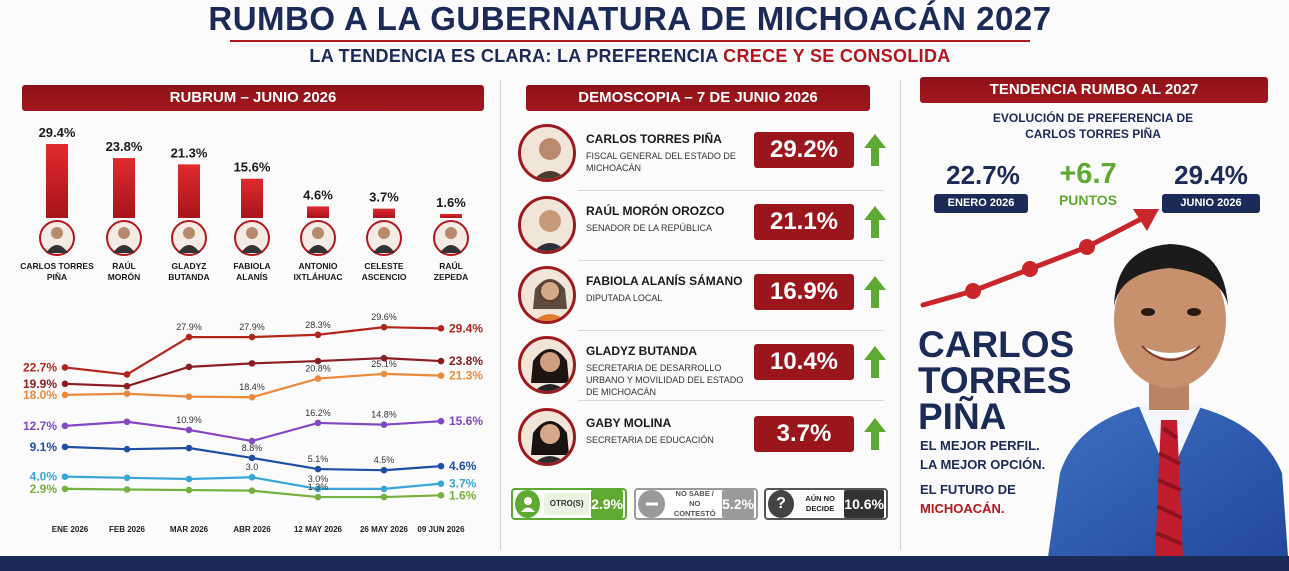 The height and width of the screenshot is (571, 1289). What do you see at coordinates (983, 464) in the screenshot?
I see `slogan-line2: LA MEJOR OPCIÓN.` at bounding box center [983, 464].